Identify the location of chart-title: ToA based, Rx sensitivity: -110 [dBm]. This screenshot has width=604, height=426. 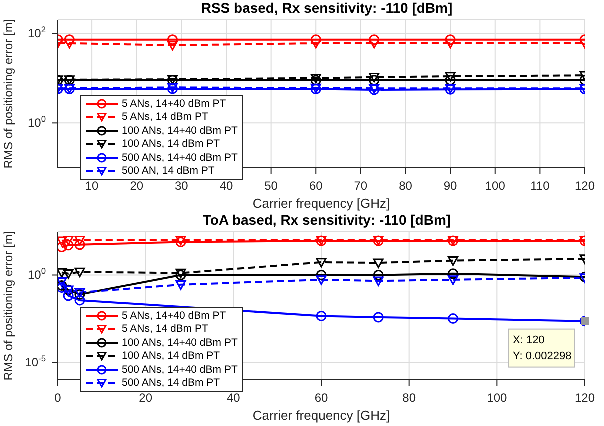
(327, 221).